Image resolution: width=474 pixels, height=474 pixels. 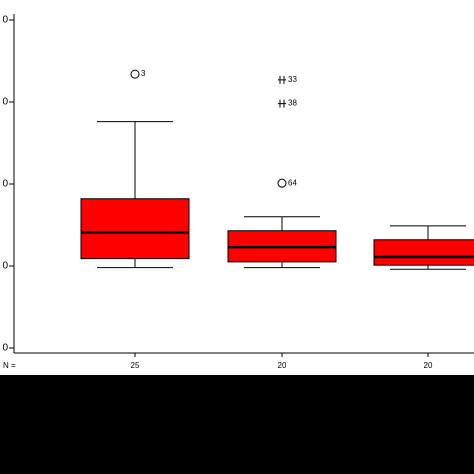 I want to click on outlier-label: 38, so click(x=292, y=103).